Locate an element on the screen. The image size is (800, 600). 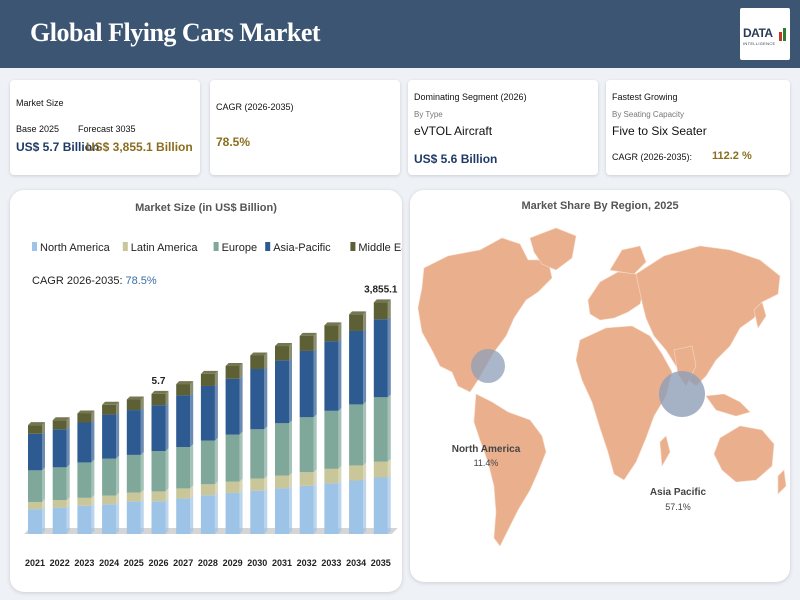
north-america-share-bubble is located at coordinates (488, 366).